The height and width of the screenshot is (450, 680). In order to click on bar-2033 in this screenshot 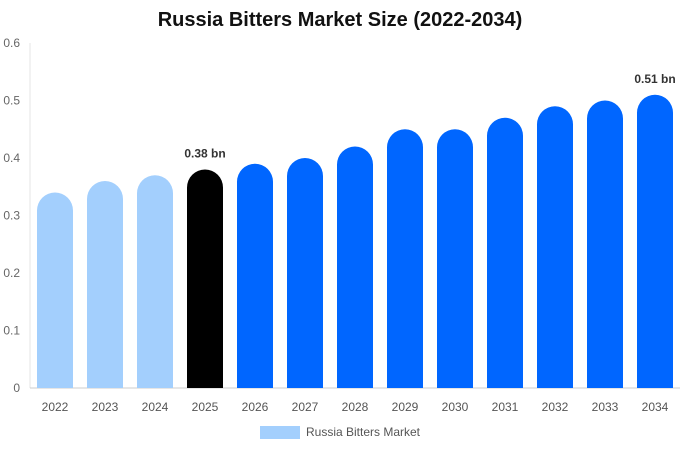, I will do `click(605, 244)`.